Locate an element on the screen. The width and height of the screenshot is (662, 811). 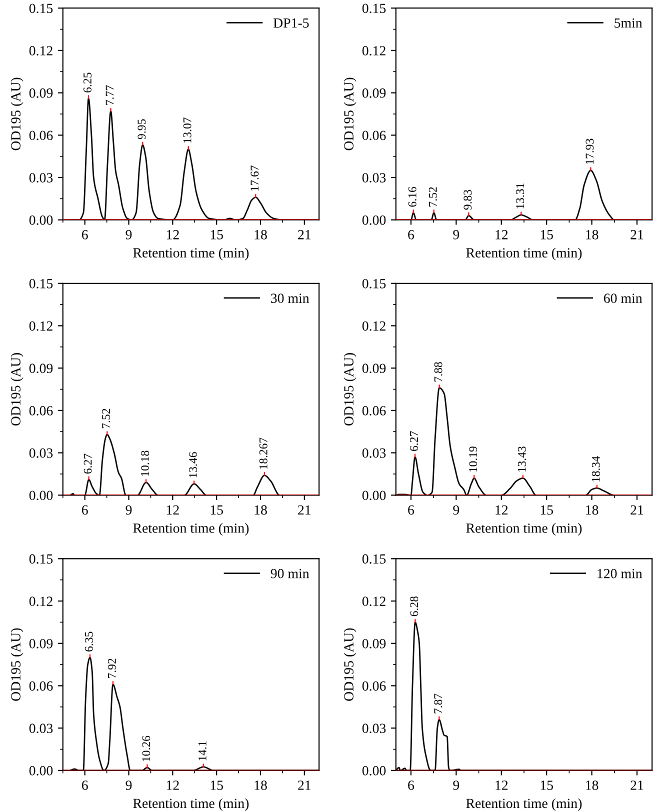
legend-label: 30 min is located at coordinates (290, 298).